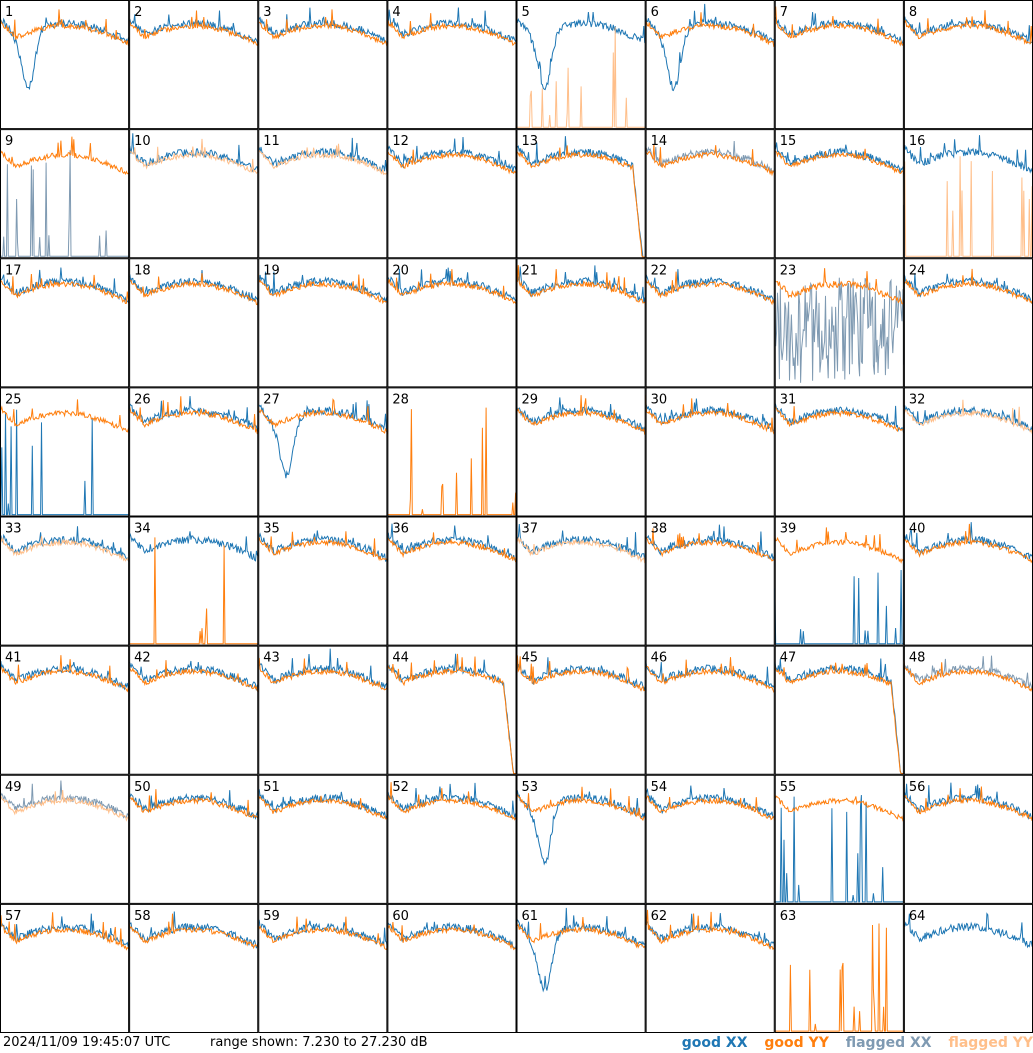 The height and width of the screenshot is (1053, 1033). I want to click on panel-6: 6, so click(710, 65).